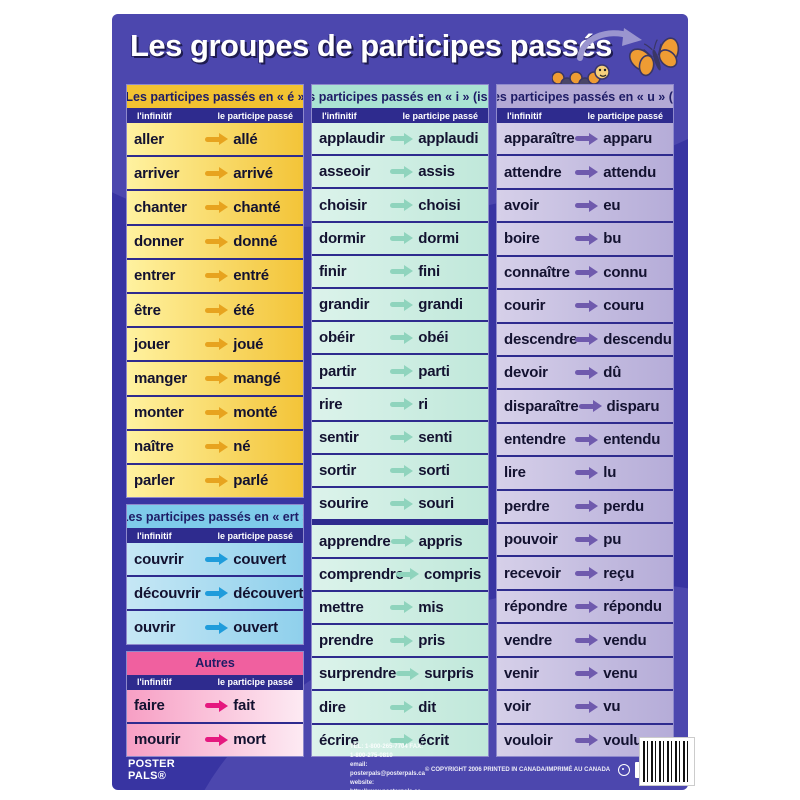  Describe the element at coordinates (215, 445) in the screenshot. I see `verb-row: naître né` at that location.